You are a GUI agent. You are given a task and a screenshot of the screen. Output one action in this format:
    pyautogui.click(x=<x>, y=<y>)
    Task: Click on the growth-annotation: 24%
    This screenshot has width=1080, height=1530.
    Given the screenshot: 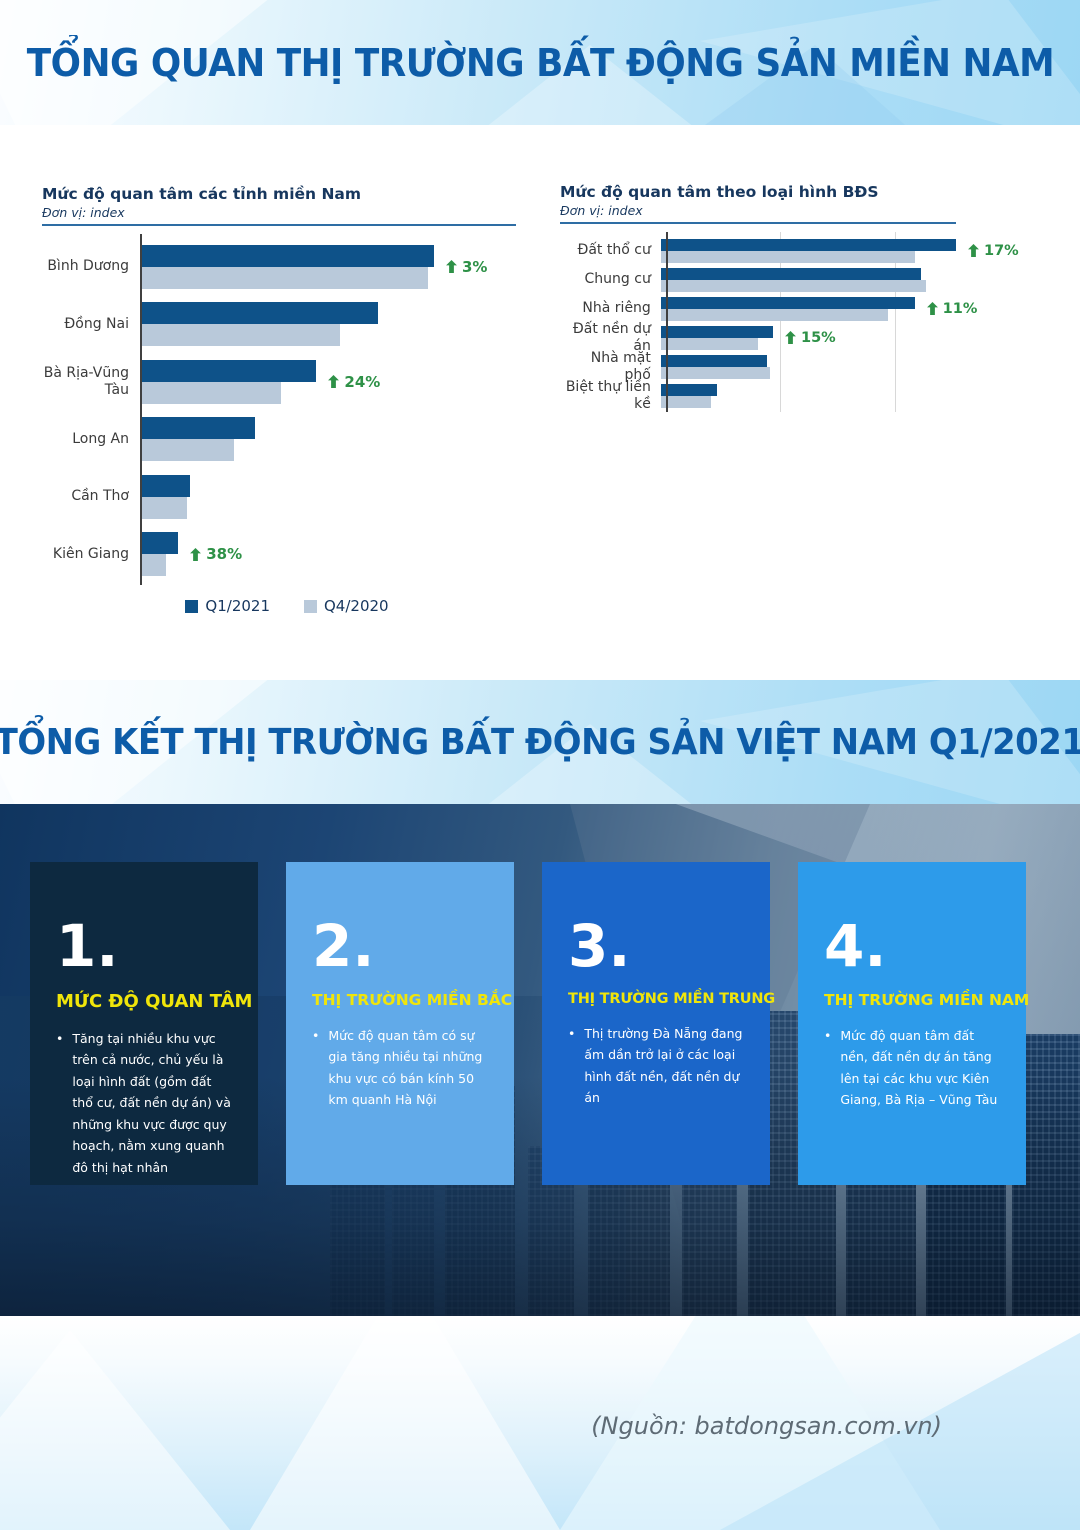 What is the action you would take?
    pyautogui.click(x=354, y=382)
    